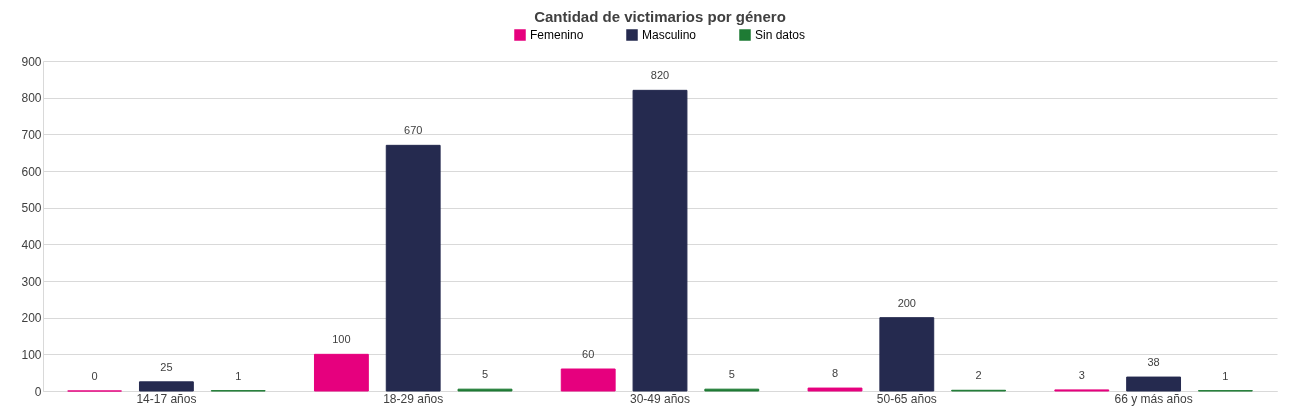 This screenshot has height=414, width=1297. I want to click on x-tick-label: 18-29 años, so click(413, 398).